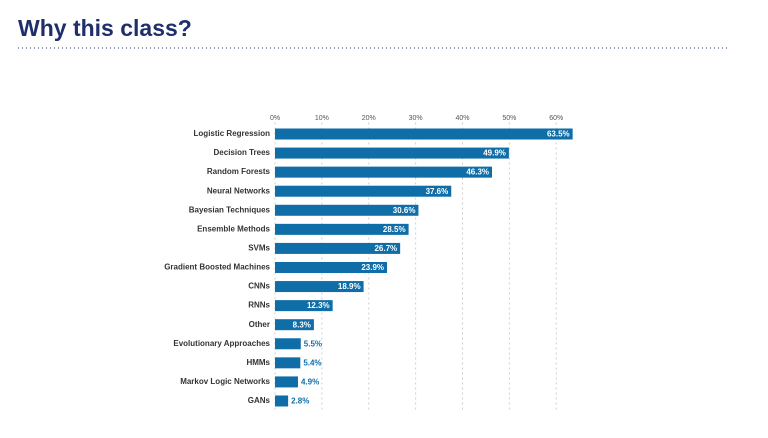 Image resolution: width=768 pixels, height=438 pixels. I want to click on x-tick-label: 40%, so click(462, 118).